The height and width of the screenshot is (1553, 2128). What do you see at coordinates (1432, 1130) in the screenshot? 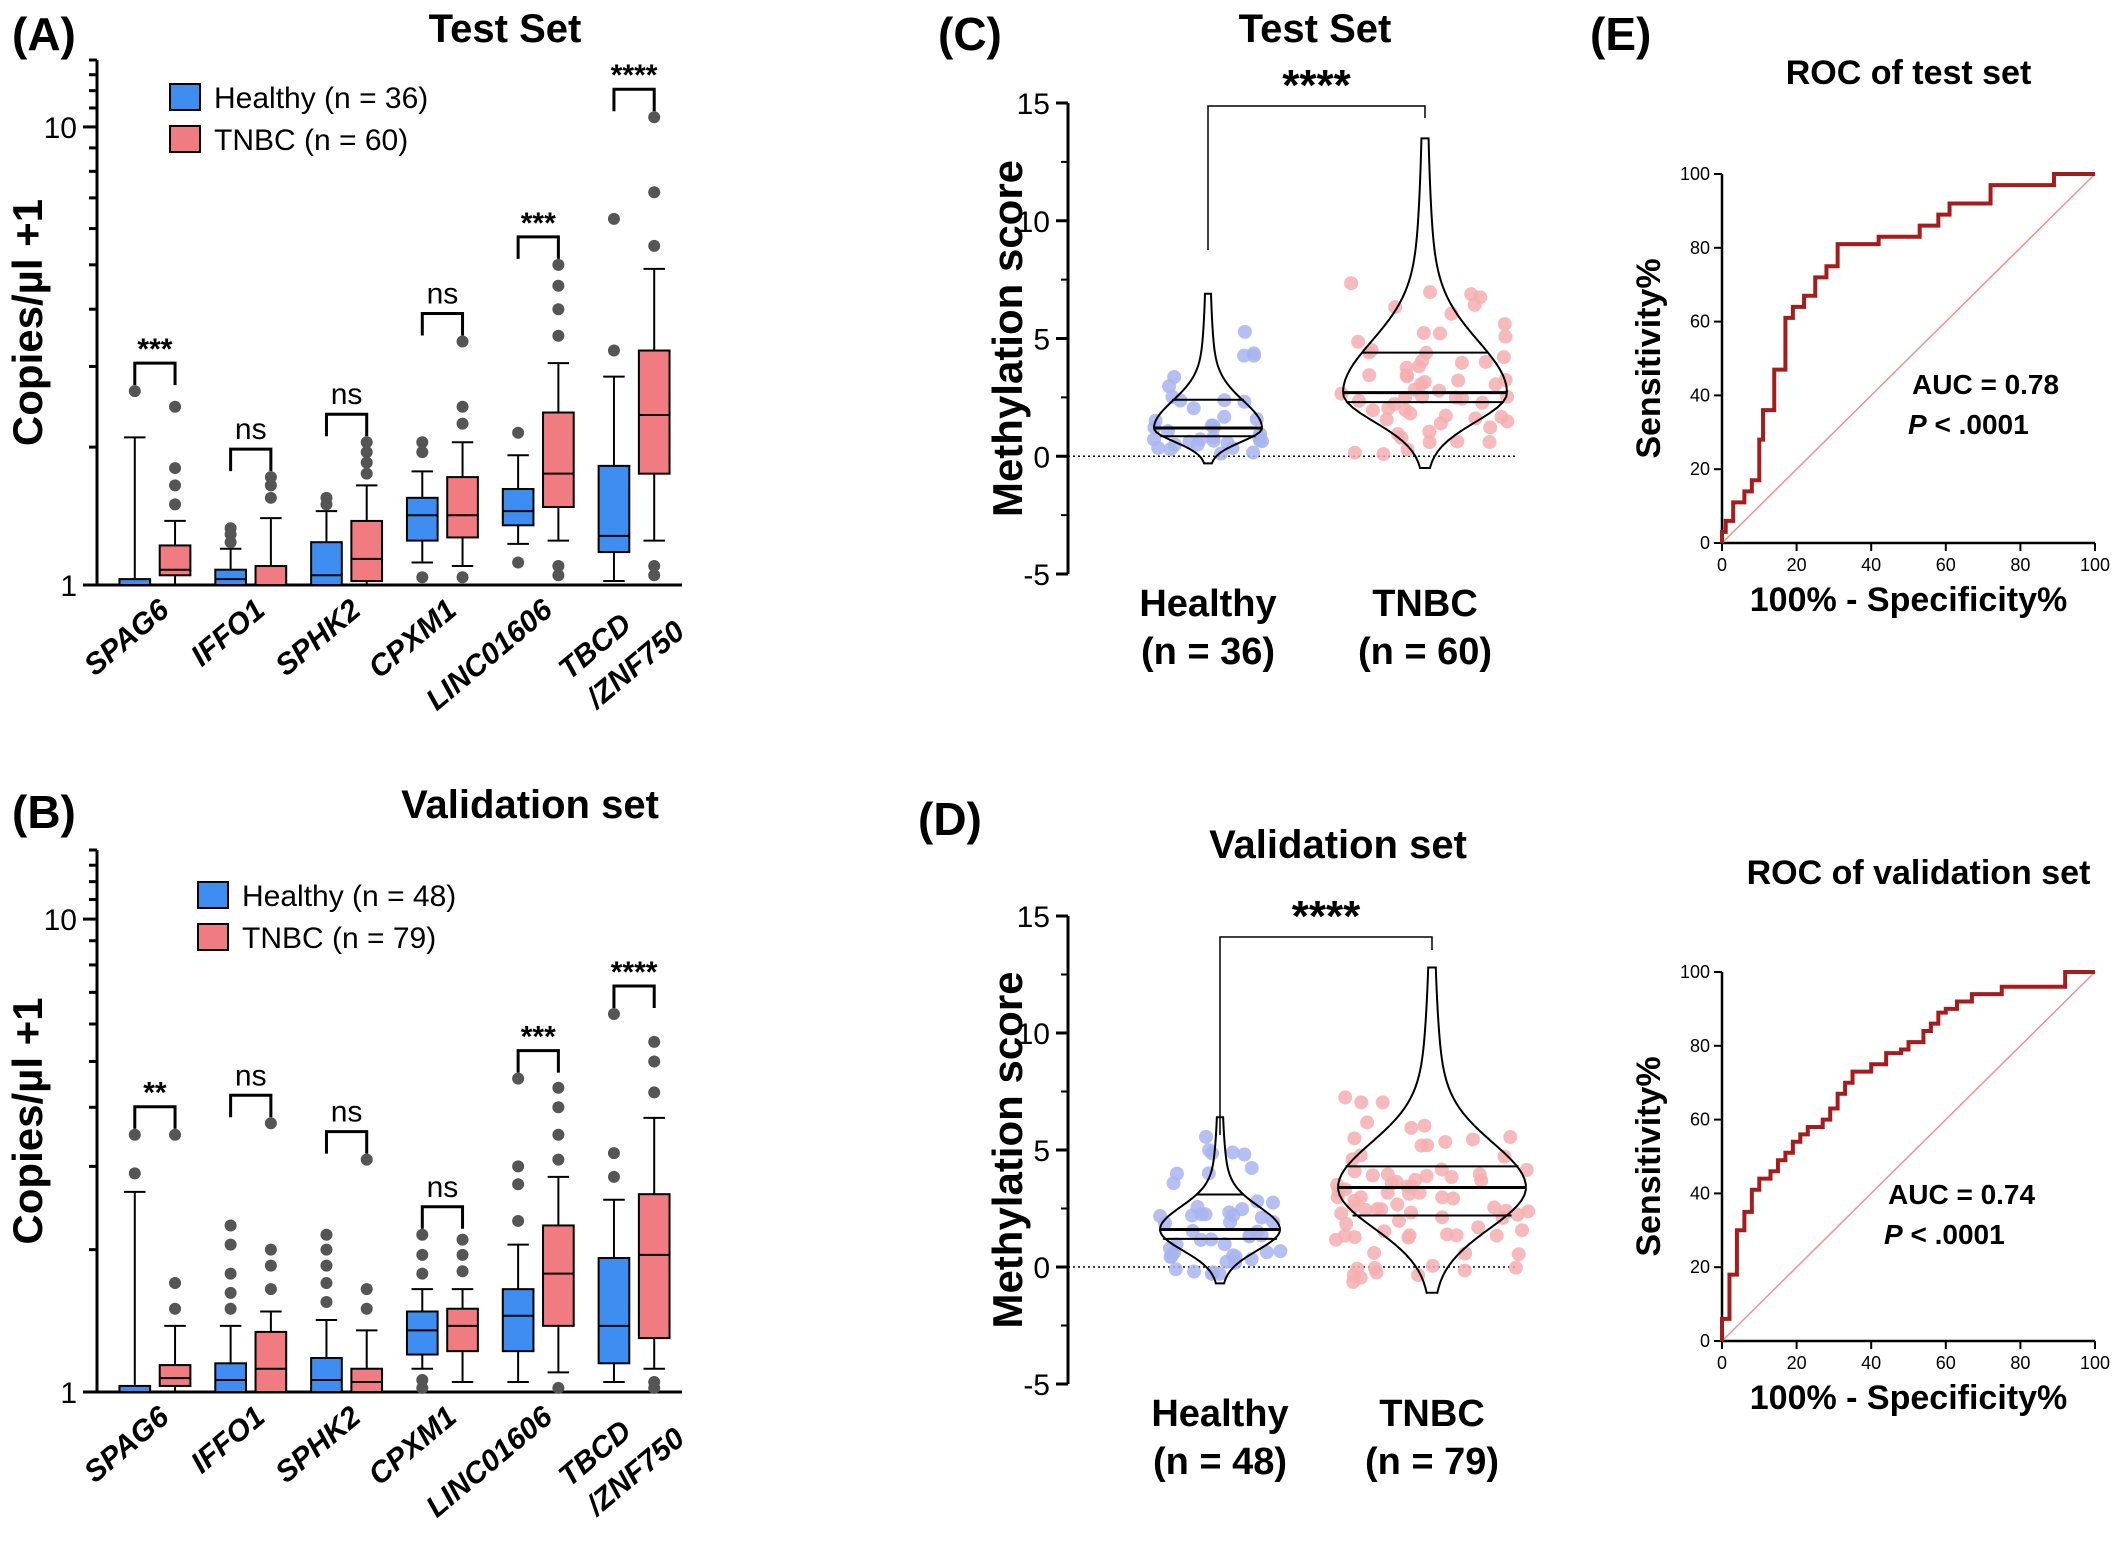
I see `violin-outline` at bounding box center [1432, 1130].